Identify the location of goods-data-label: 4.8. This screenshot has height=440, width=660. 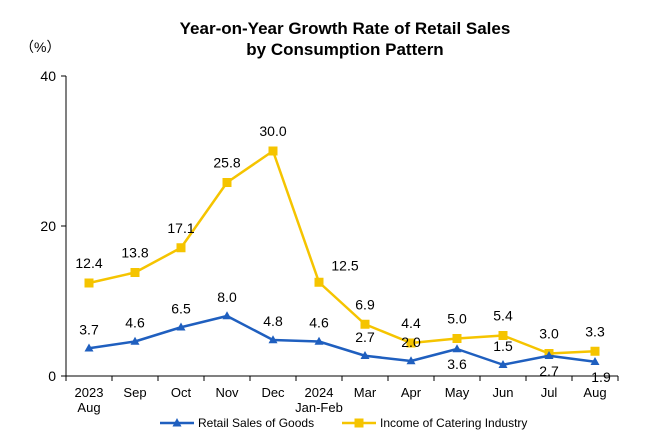
(273, 321).